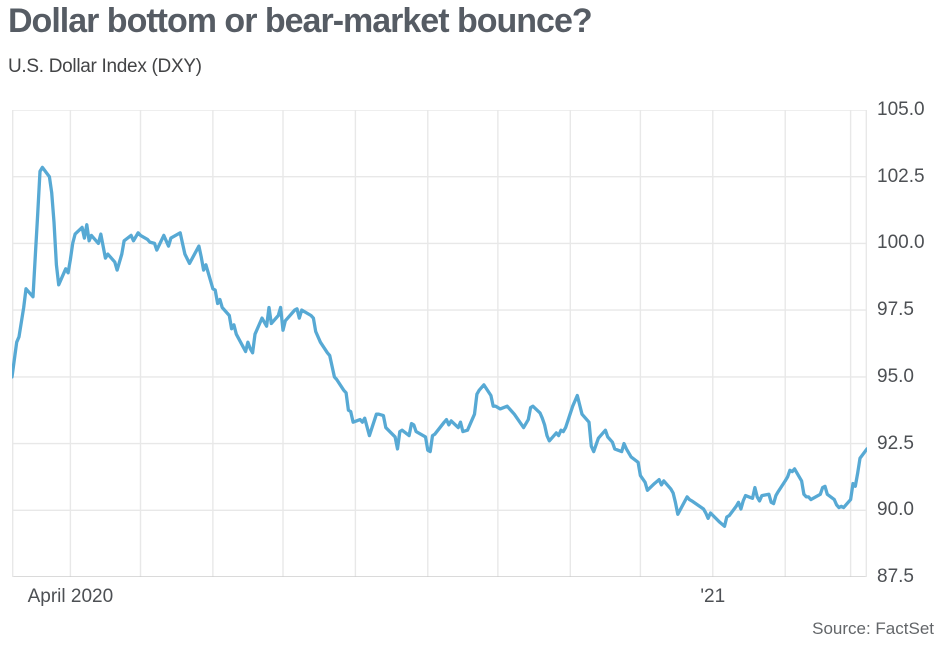  Describe the element at coordinates (895, 510) in the screenshot. I see `y-tick-label: 90.0` at that location.